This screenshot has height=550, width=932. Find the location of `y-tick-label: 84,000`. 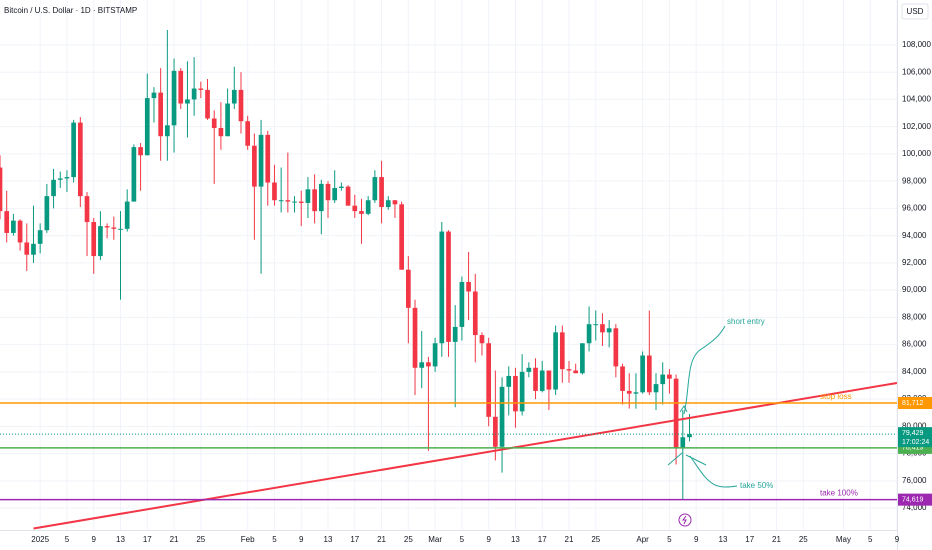

y-tick-label: 84,000 is located at coordinates (914, 371).